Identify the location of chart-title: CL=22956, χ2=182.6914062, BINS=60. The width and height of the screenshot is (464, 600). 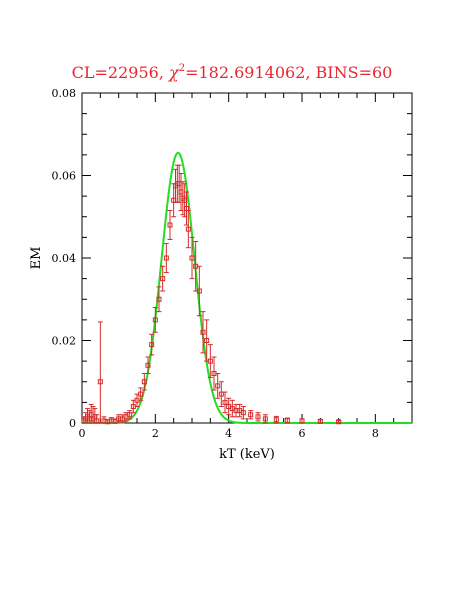
(232, 72).